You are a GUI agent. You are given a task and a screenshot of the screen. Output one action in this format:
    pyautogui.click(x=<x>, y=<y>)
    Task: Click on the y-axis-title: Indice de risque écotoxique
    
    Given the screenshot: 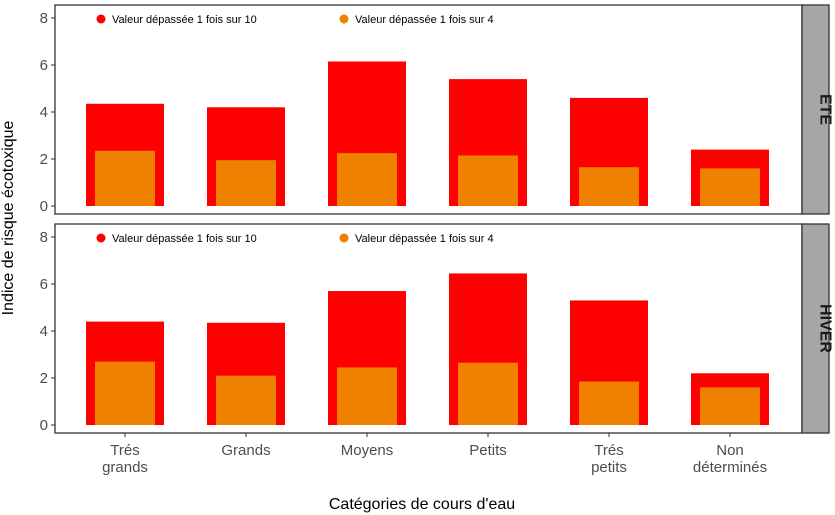 What is the action you would take?
    pyautogui.click(x=8, y=218)
    